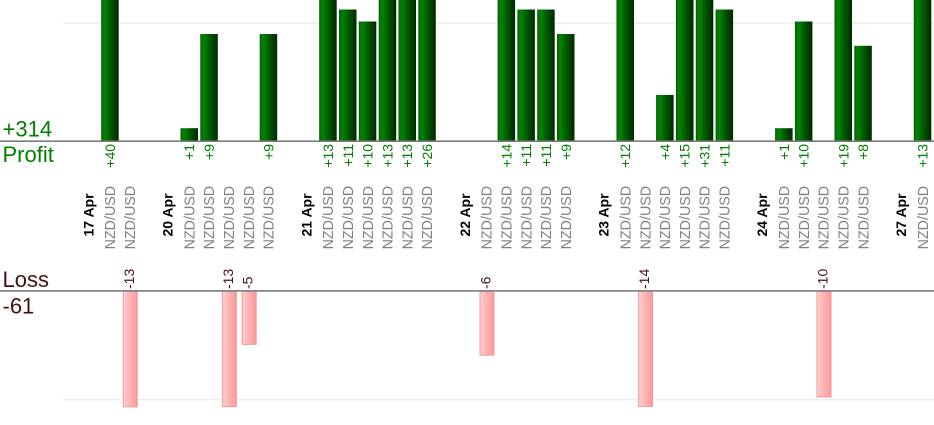 The width and height of the screenshot is (934, 425). Describe the element at coordinates (486, 282) in the screenshot. I see `svg-text: -6` at that location.